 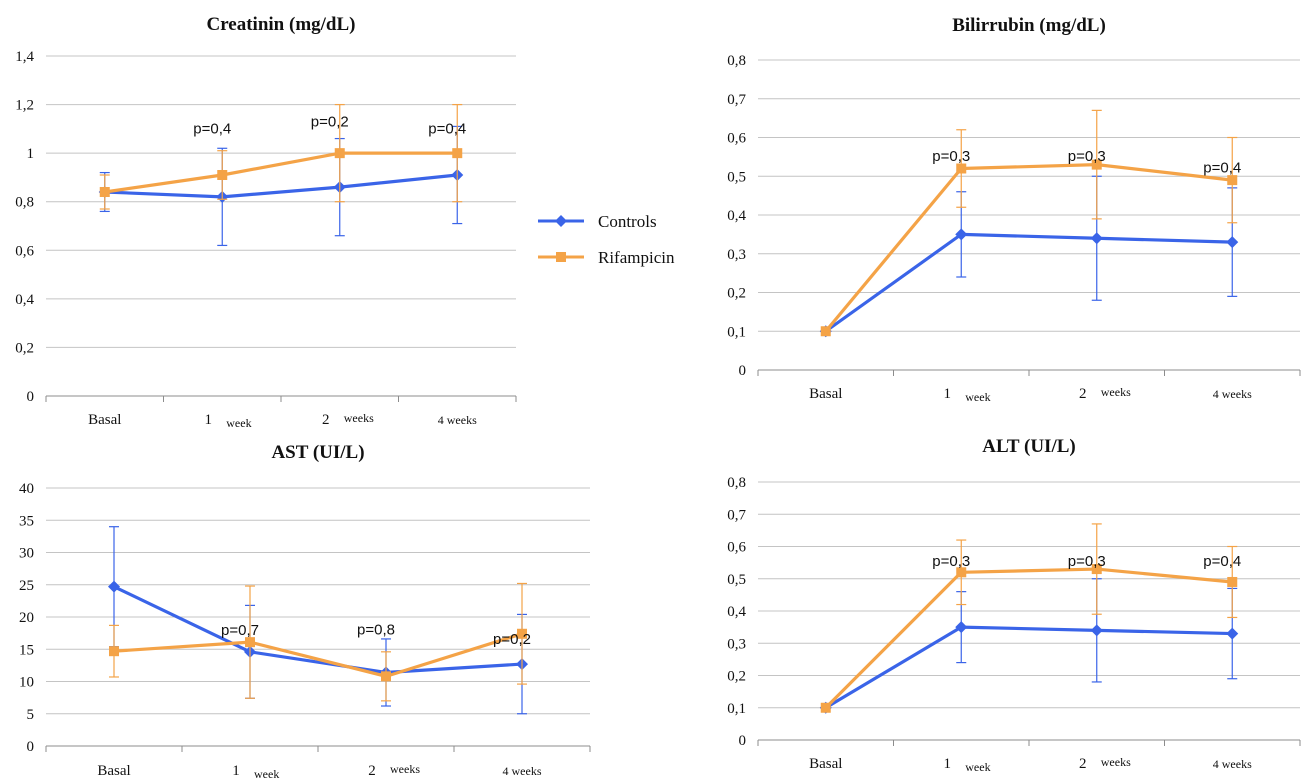 I want to click on y-tick-label: 0,5, so click(x=736, y=177).